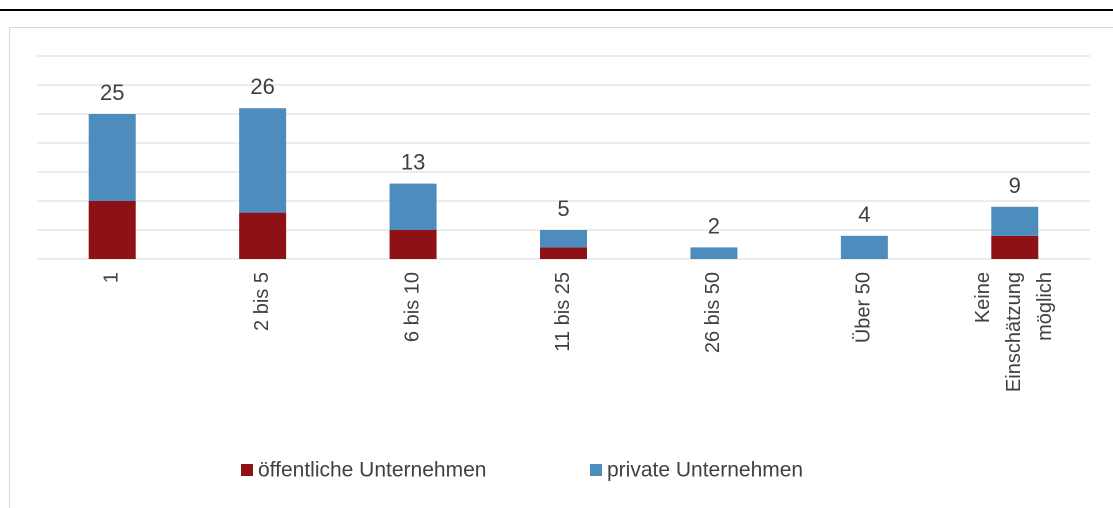 This screenshot has width=1113, height=508. What do you see at coordinates (1015, 185) in the screenshot?
I see `total-label: 9` at bounding box center [1015, 185].